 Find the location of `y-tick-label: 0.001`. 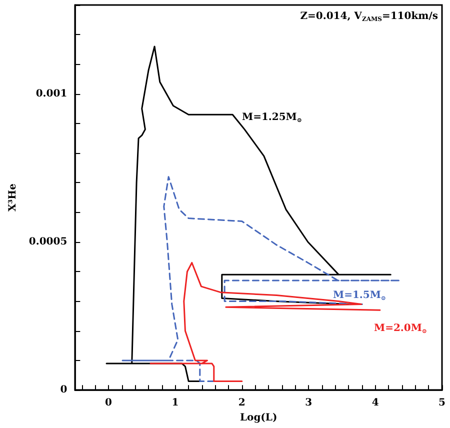

y-tick-label: 0.001 is located at coordinates (52, 94).